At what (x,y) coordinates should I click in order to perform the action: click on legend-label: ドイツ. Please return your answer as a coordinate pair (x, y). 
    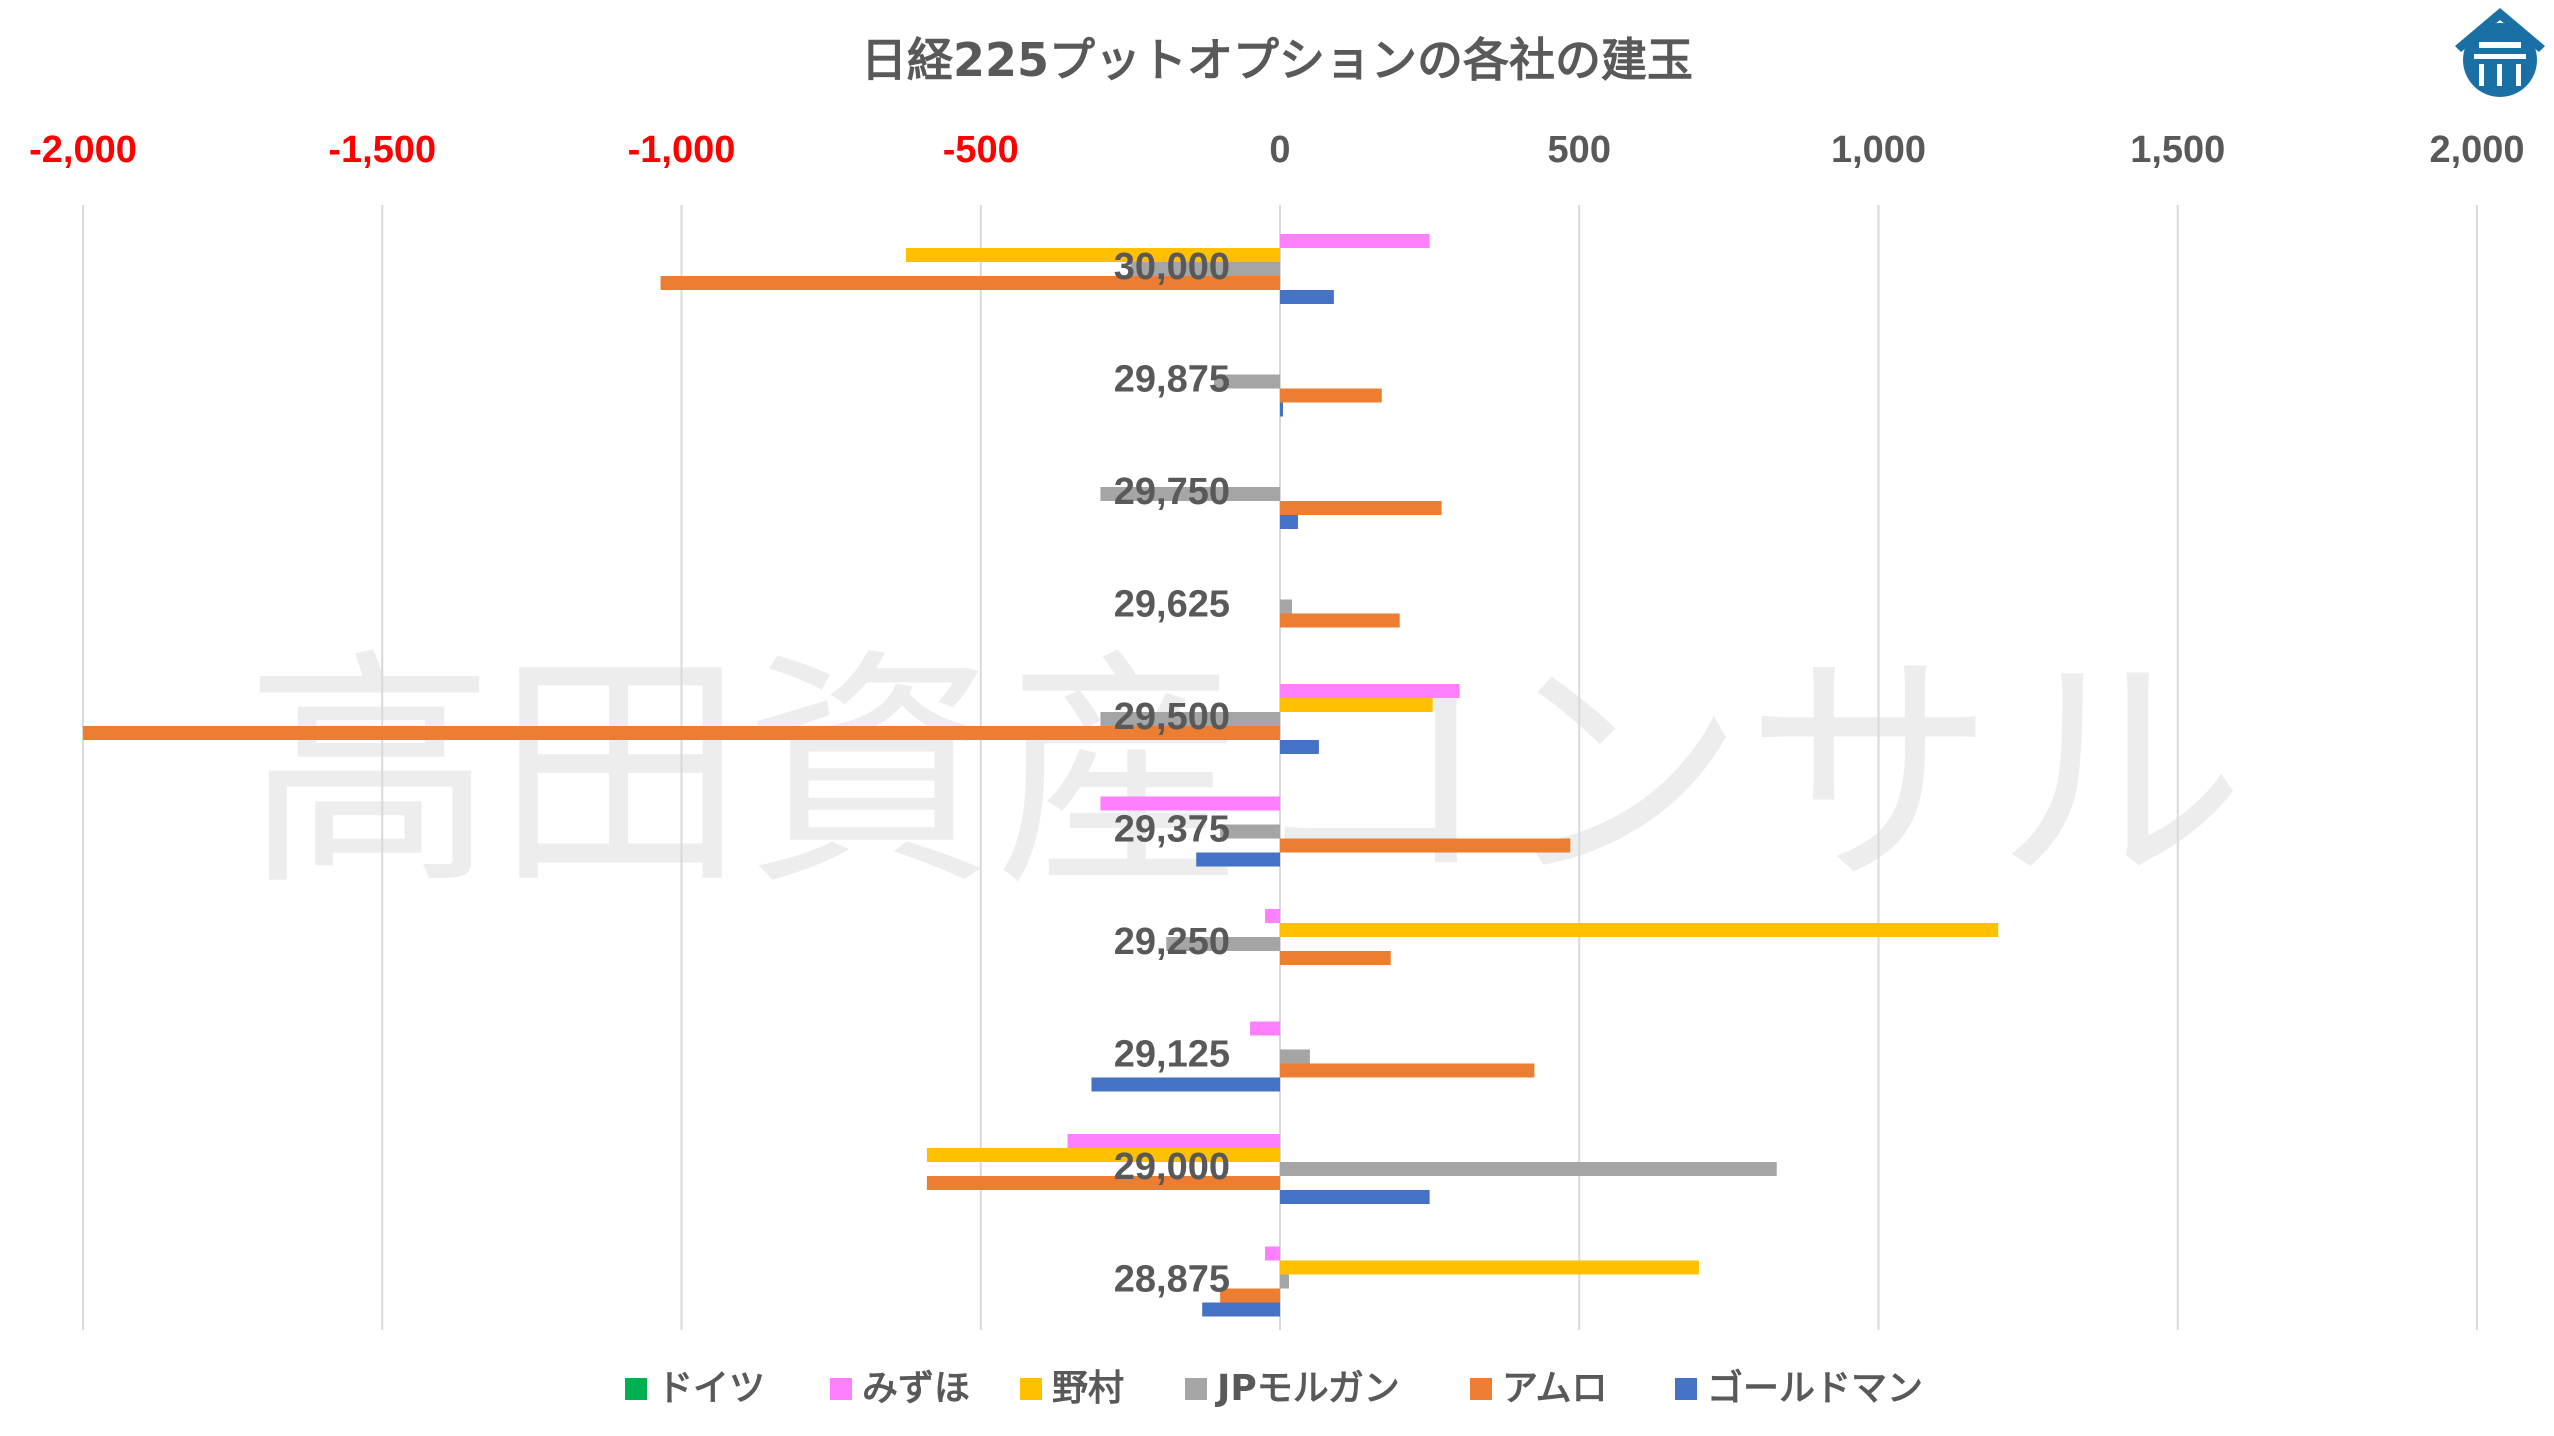
    Looking at the image, I should click on (711, 1388).